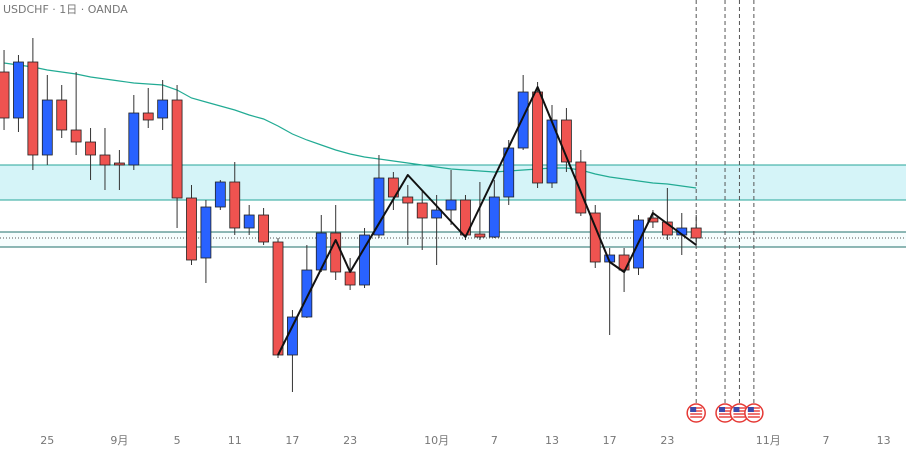  Describe the element at coordinates (65, 9) in the screenshot. I see `chart-title: USDCHF · 1日 · OANDA` at that location.